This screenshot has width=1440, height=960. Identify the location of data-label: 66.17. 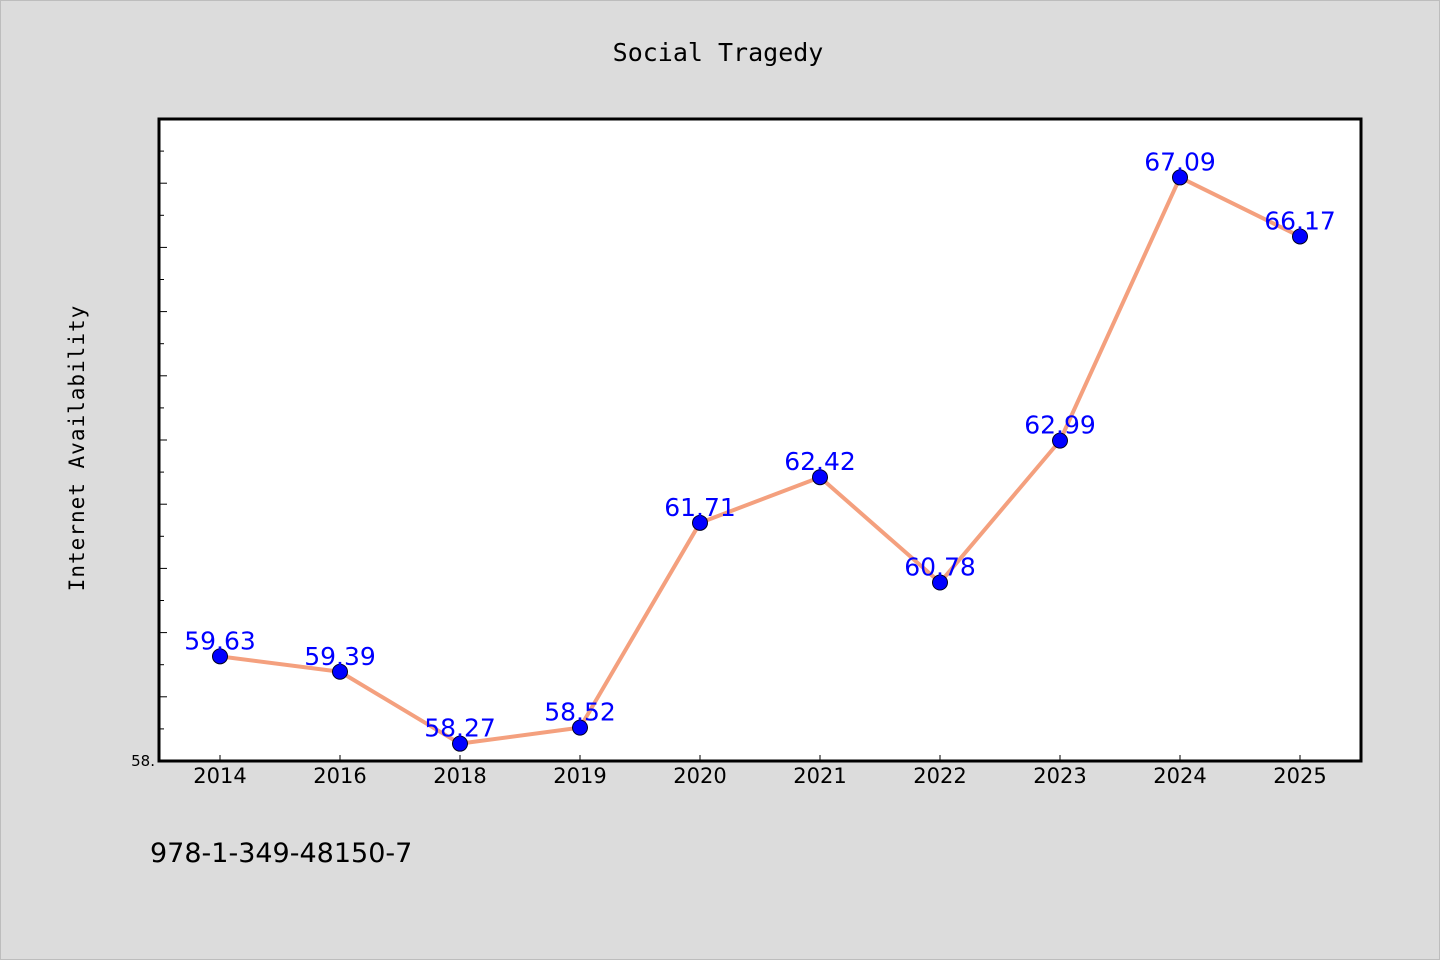
(1300, 220).